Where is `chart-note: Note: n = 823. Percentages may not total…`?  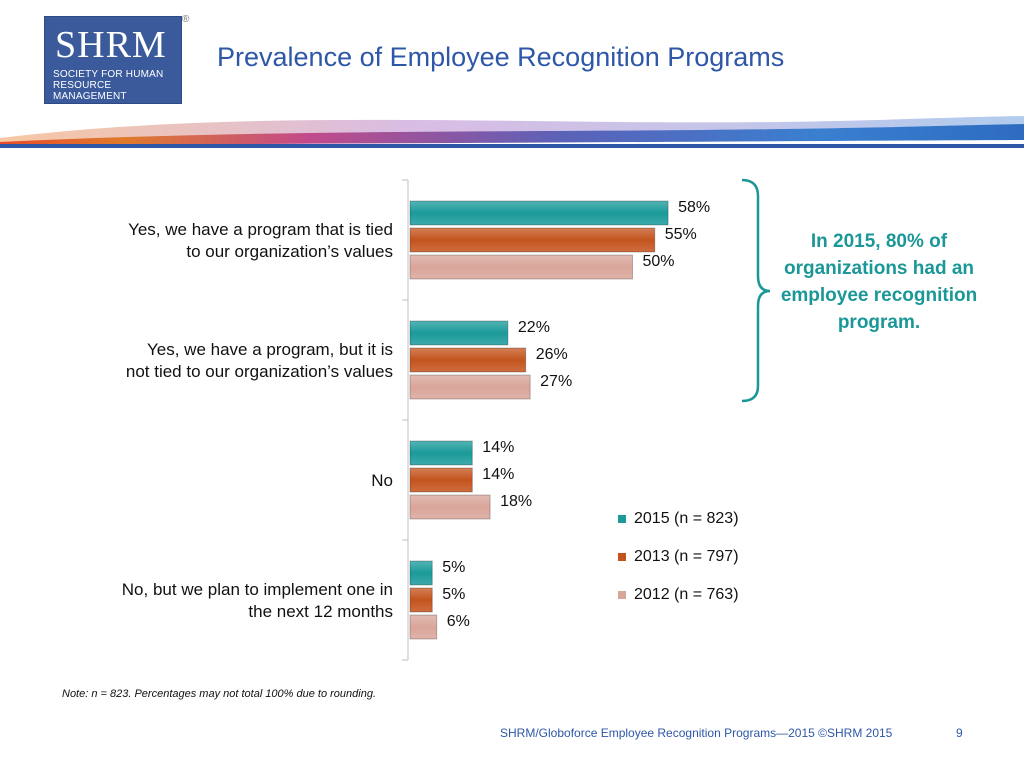 chart-note: Note: n = 823. Percentages may not total… is located at coordinates (219, 694).